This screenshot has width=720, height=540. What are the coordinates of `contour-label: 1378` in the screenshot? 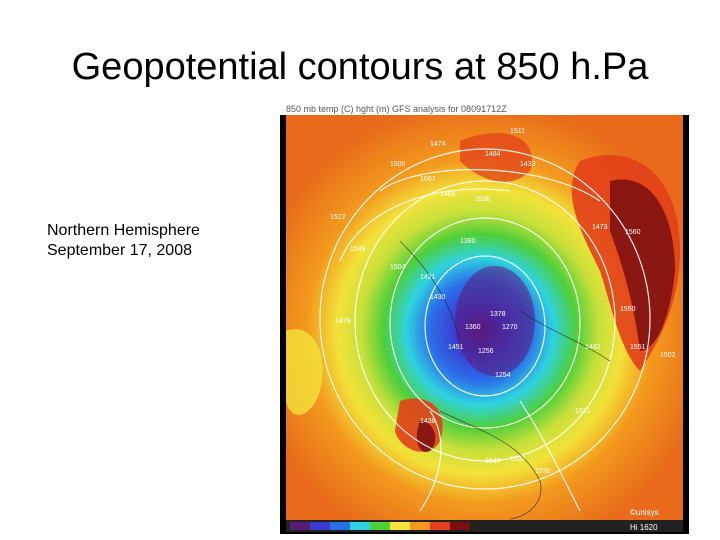 It's located at (498, 314).